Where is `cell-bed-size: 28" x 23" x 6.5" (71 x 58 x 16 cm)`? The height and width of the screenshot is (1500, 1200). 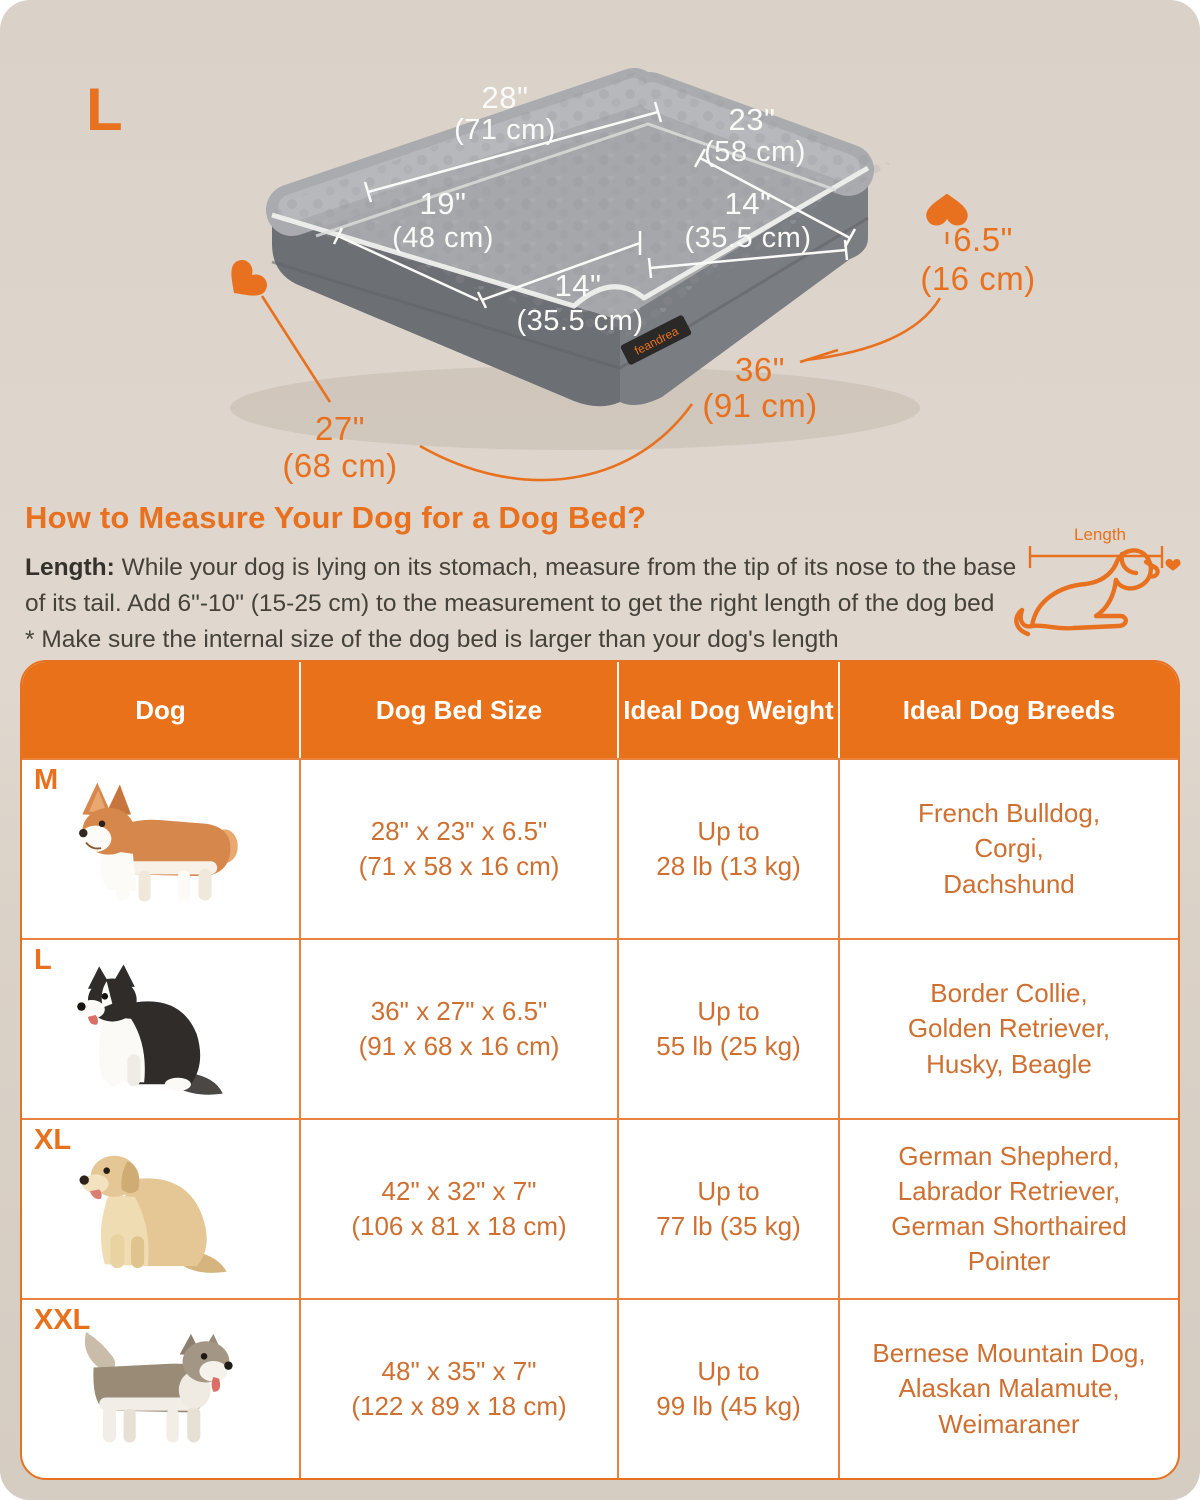
cell-bed-size: 28" x 23" x 6.5" (71 x 58 x 16 cm) is located at coordinates (458, 848).